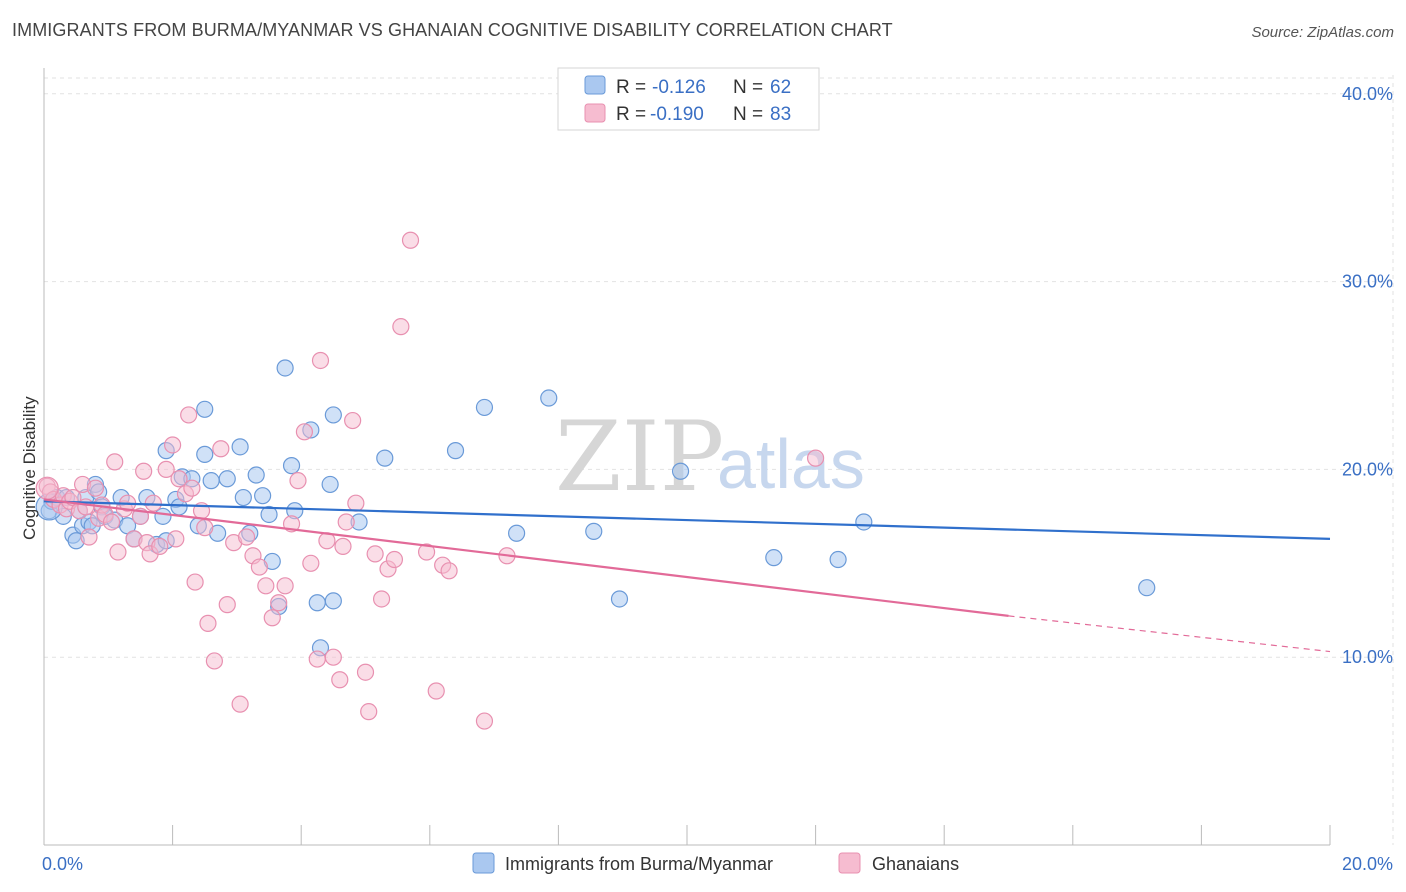 This screenshot has width=1406, height=892. I want to click on legend-n-label-1: N =, so click(748, 87).